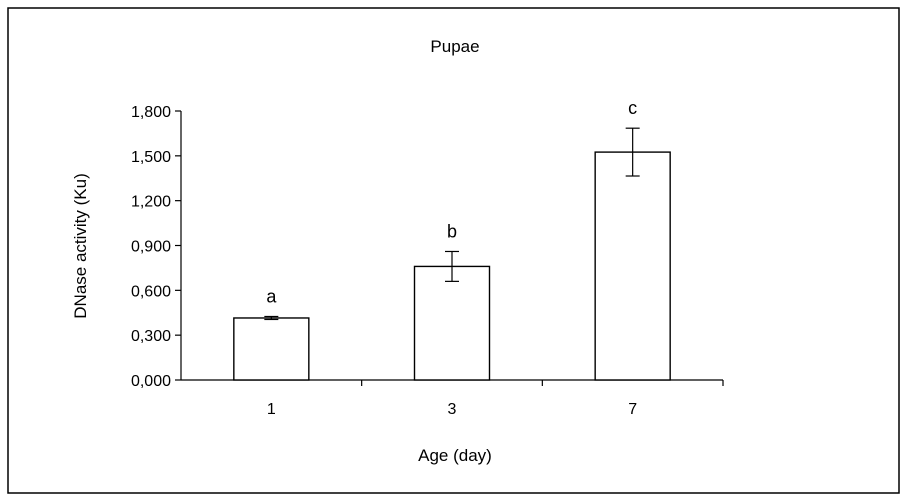  Describe the element at coordinates (151, 291) in the screenshot. I see `y-tick-label: 0,600` at that location.